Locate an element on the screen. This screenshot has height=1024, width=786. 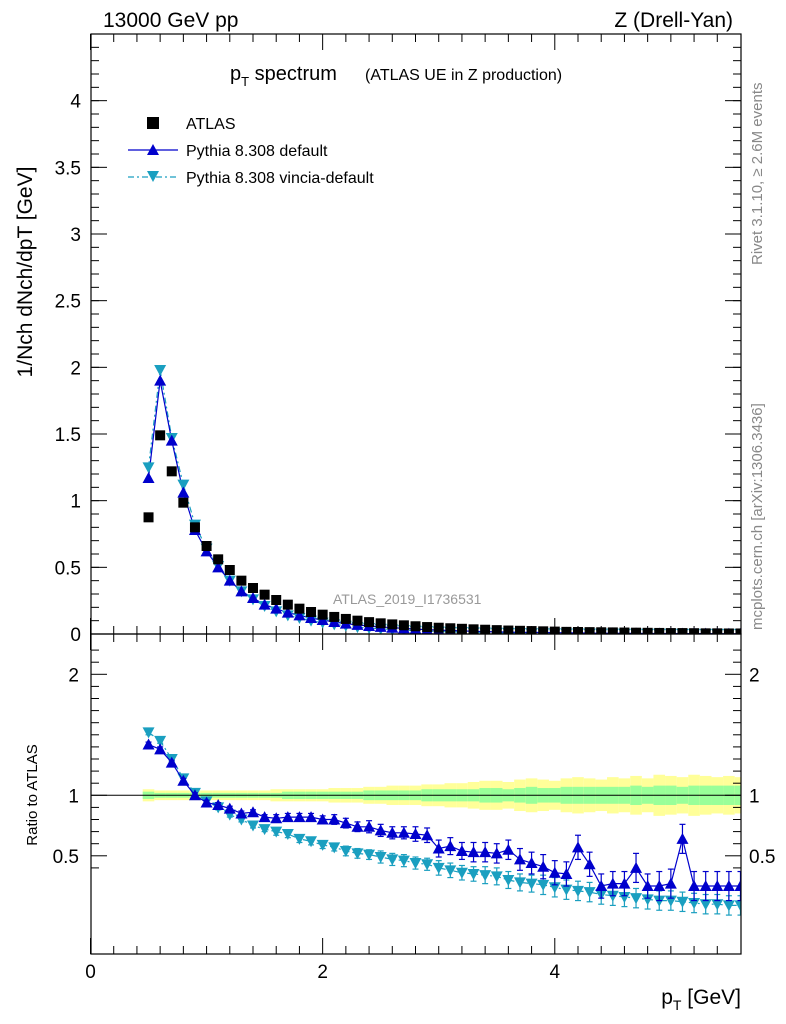
legend-label-atlas: ATLAS is located at coordinates (211, 124).